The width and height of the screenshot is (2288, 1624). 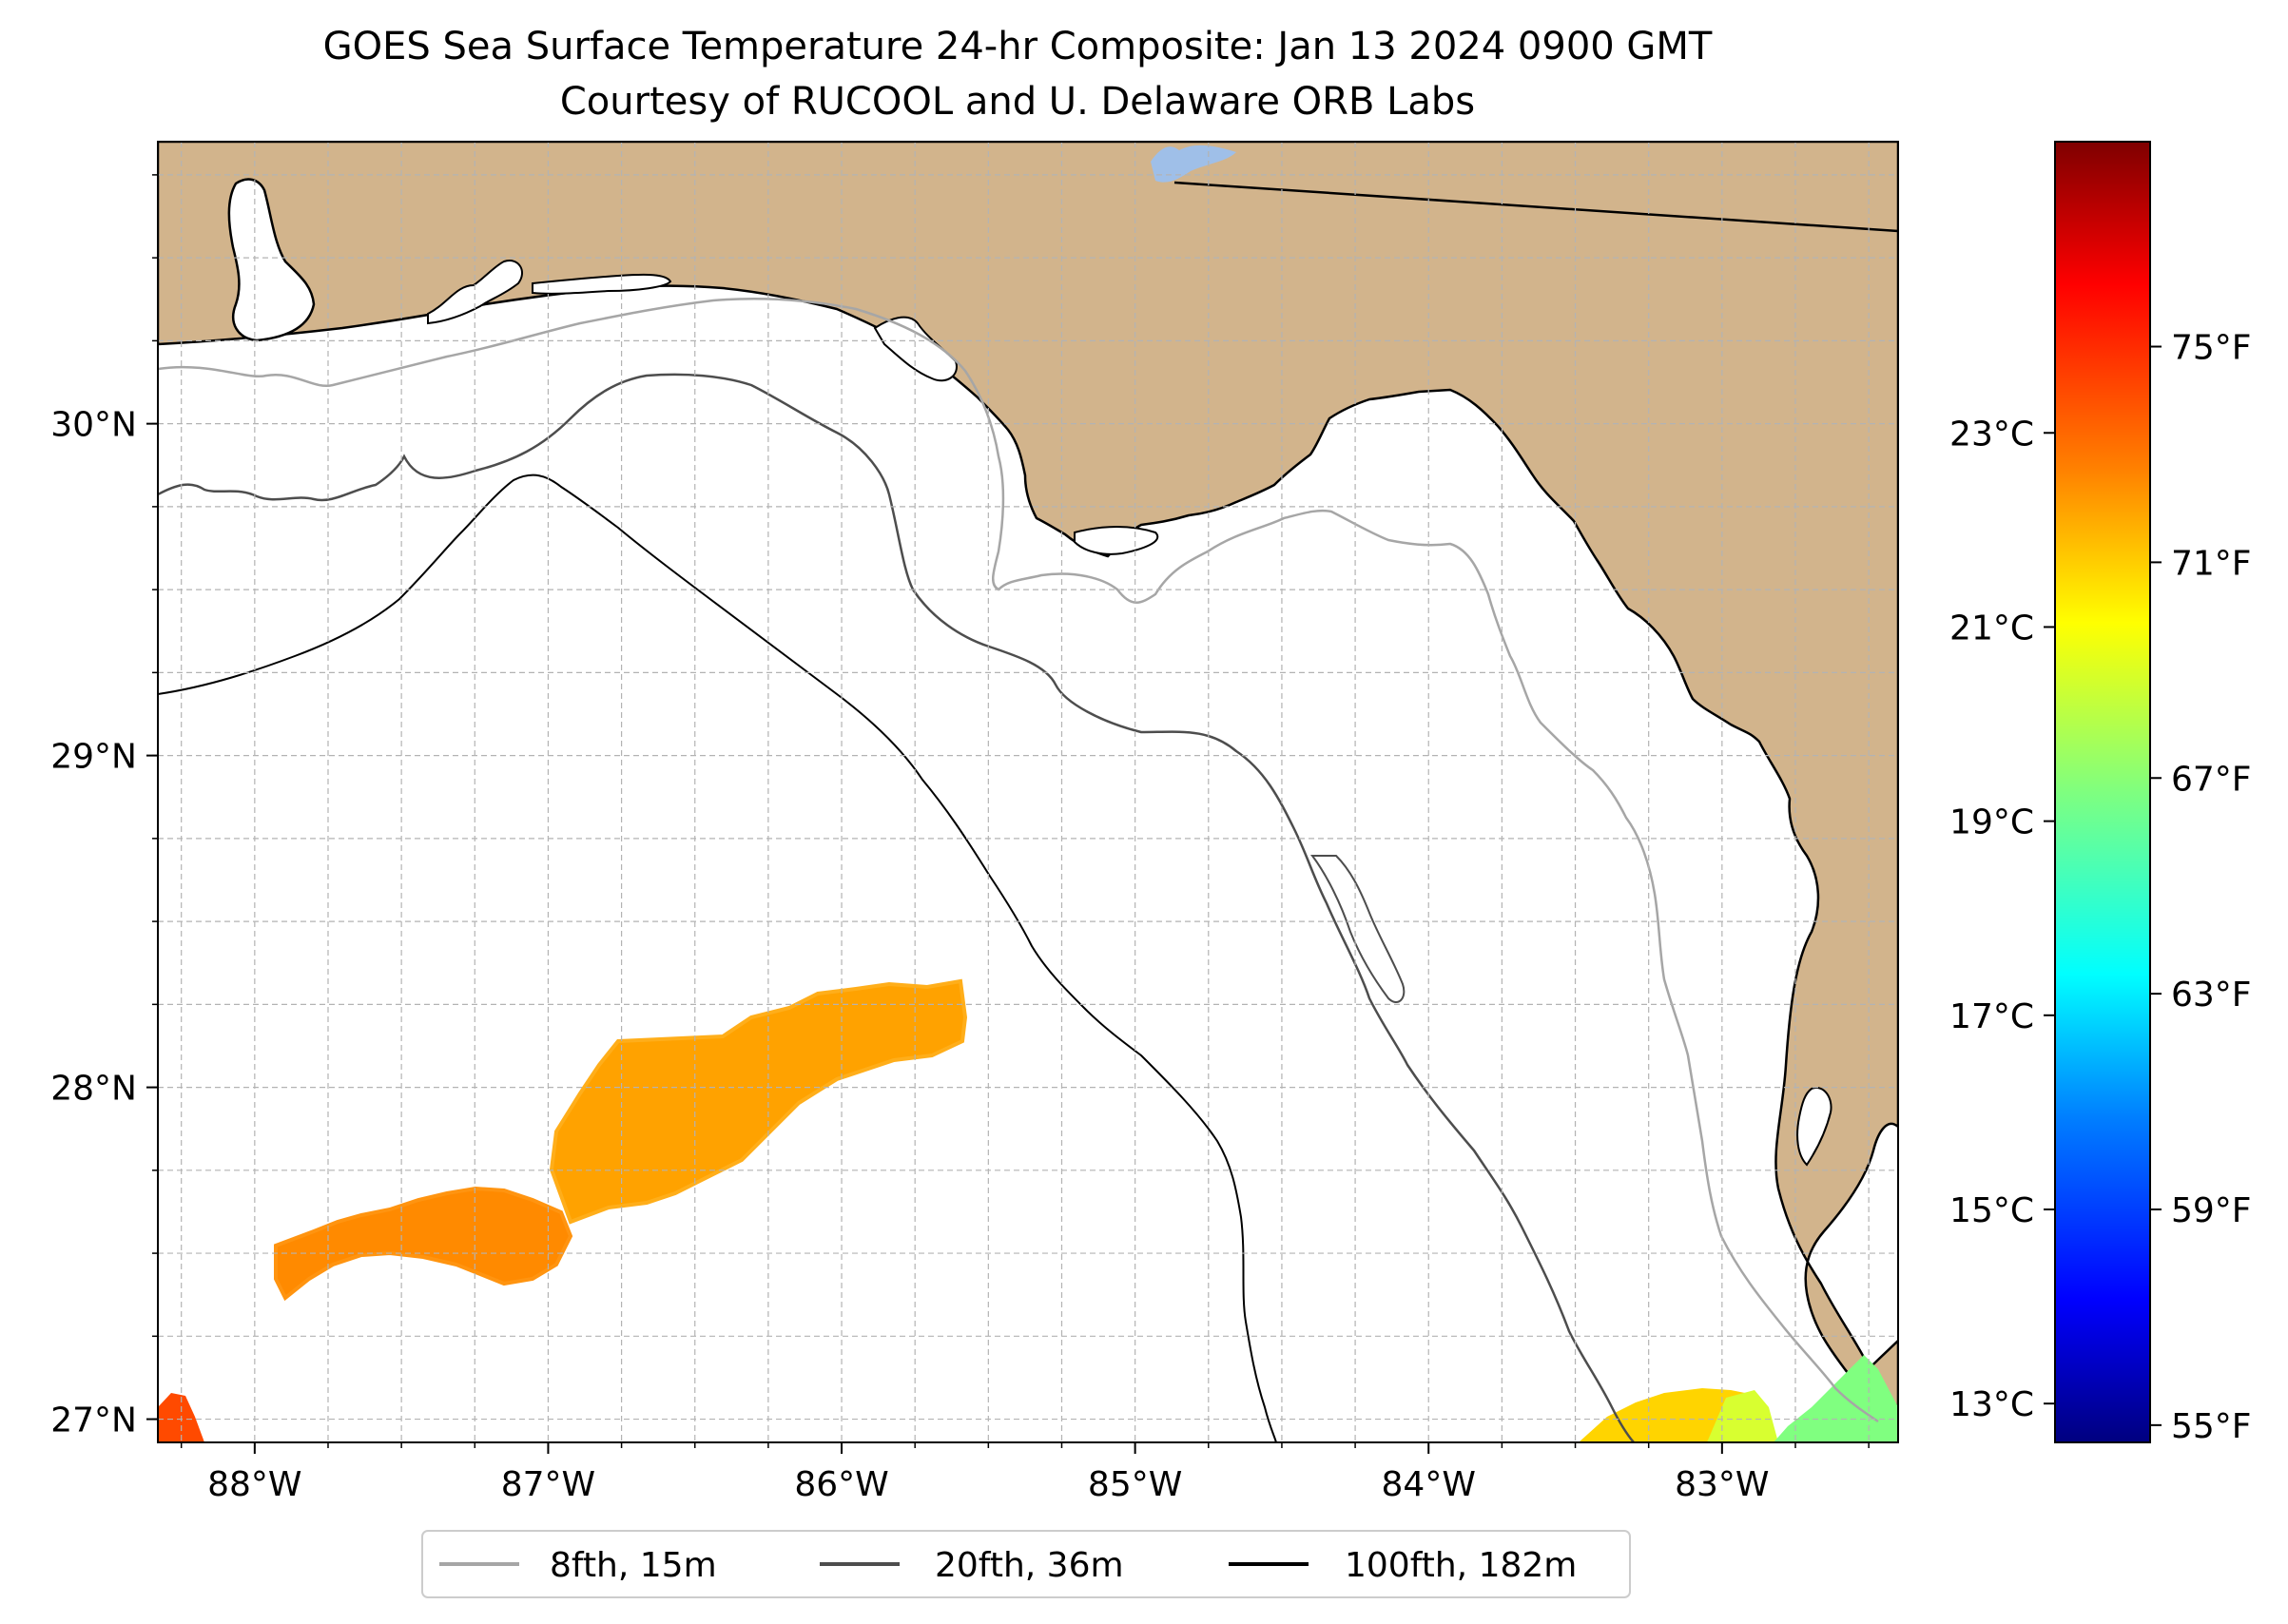 What do you see at coordinates (93, 425) in the screenshot?
I see `lat-tick-label: 30°N` at bounding box center [93, 425].